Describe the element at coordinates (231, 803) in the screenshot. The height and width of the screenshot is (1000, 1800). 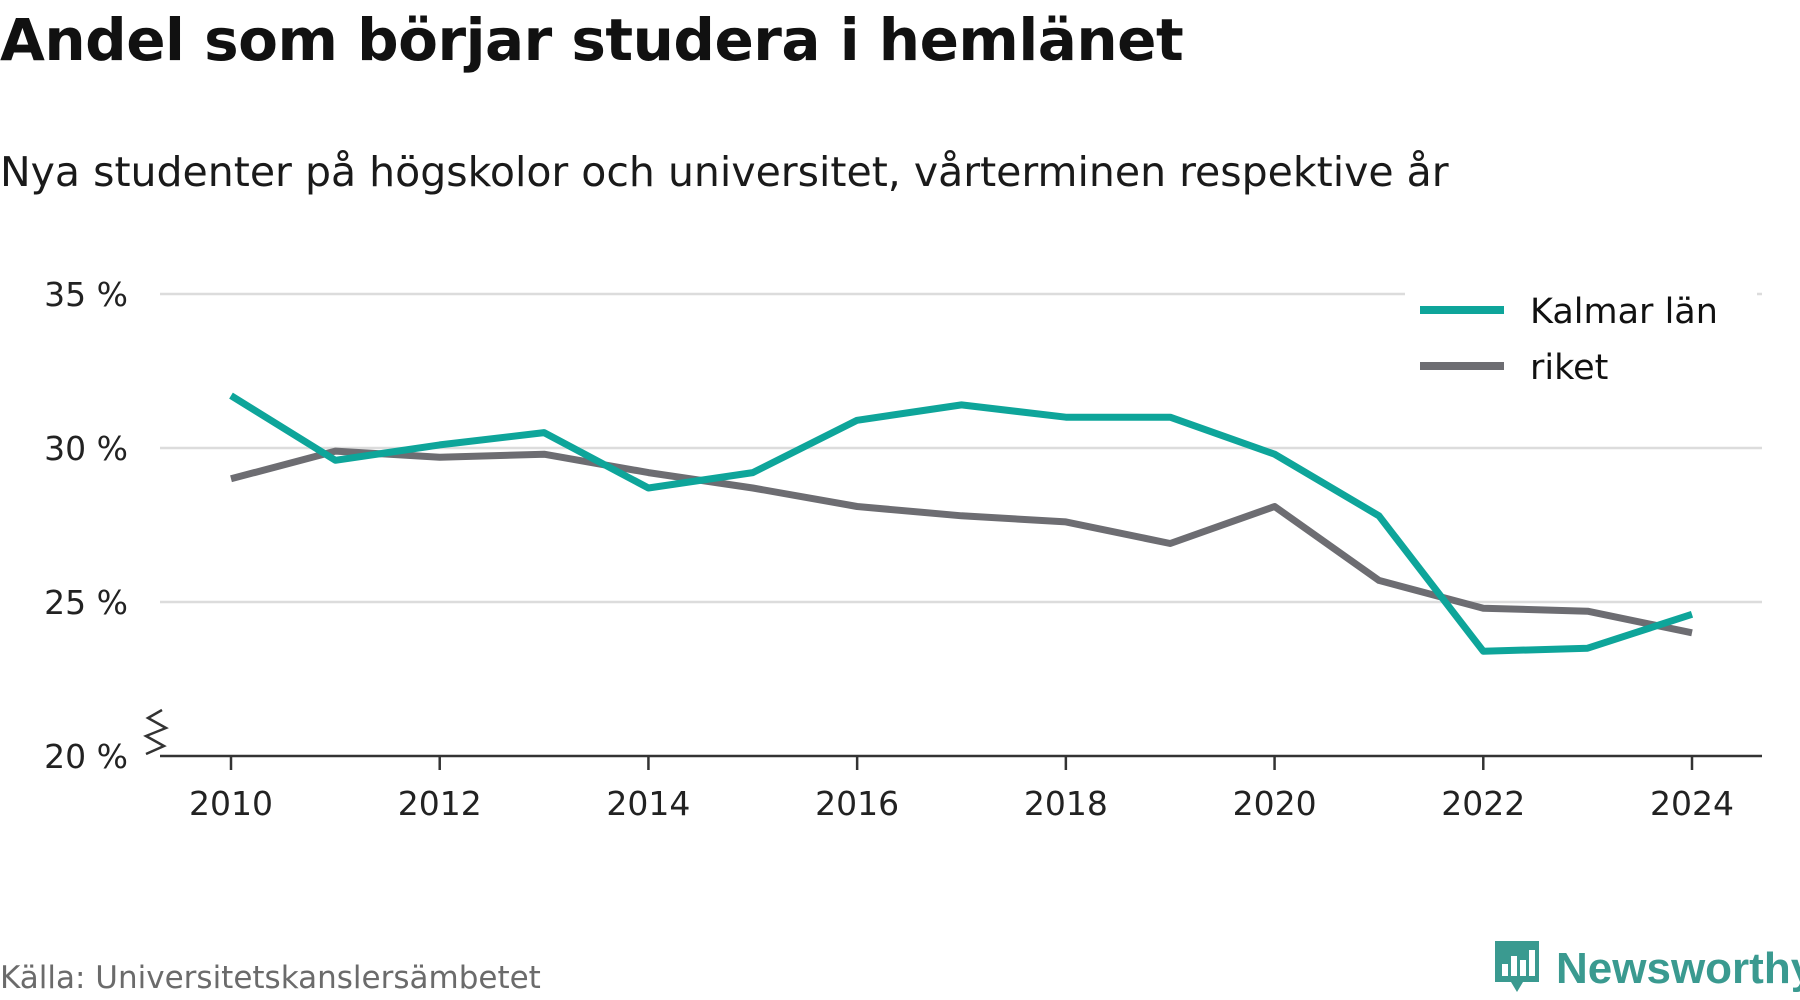
I see `x-tick-label: 2010` at that location.